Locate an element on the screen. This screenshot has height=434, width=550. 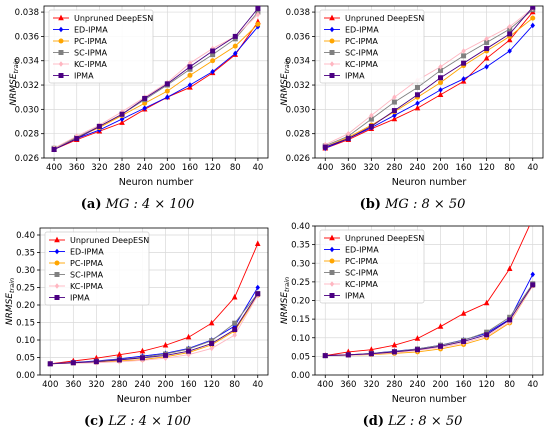
series-ipma is located at coordinates (156, 79).